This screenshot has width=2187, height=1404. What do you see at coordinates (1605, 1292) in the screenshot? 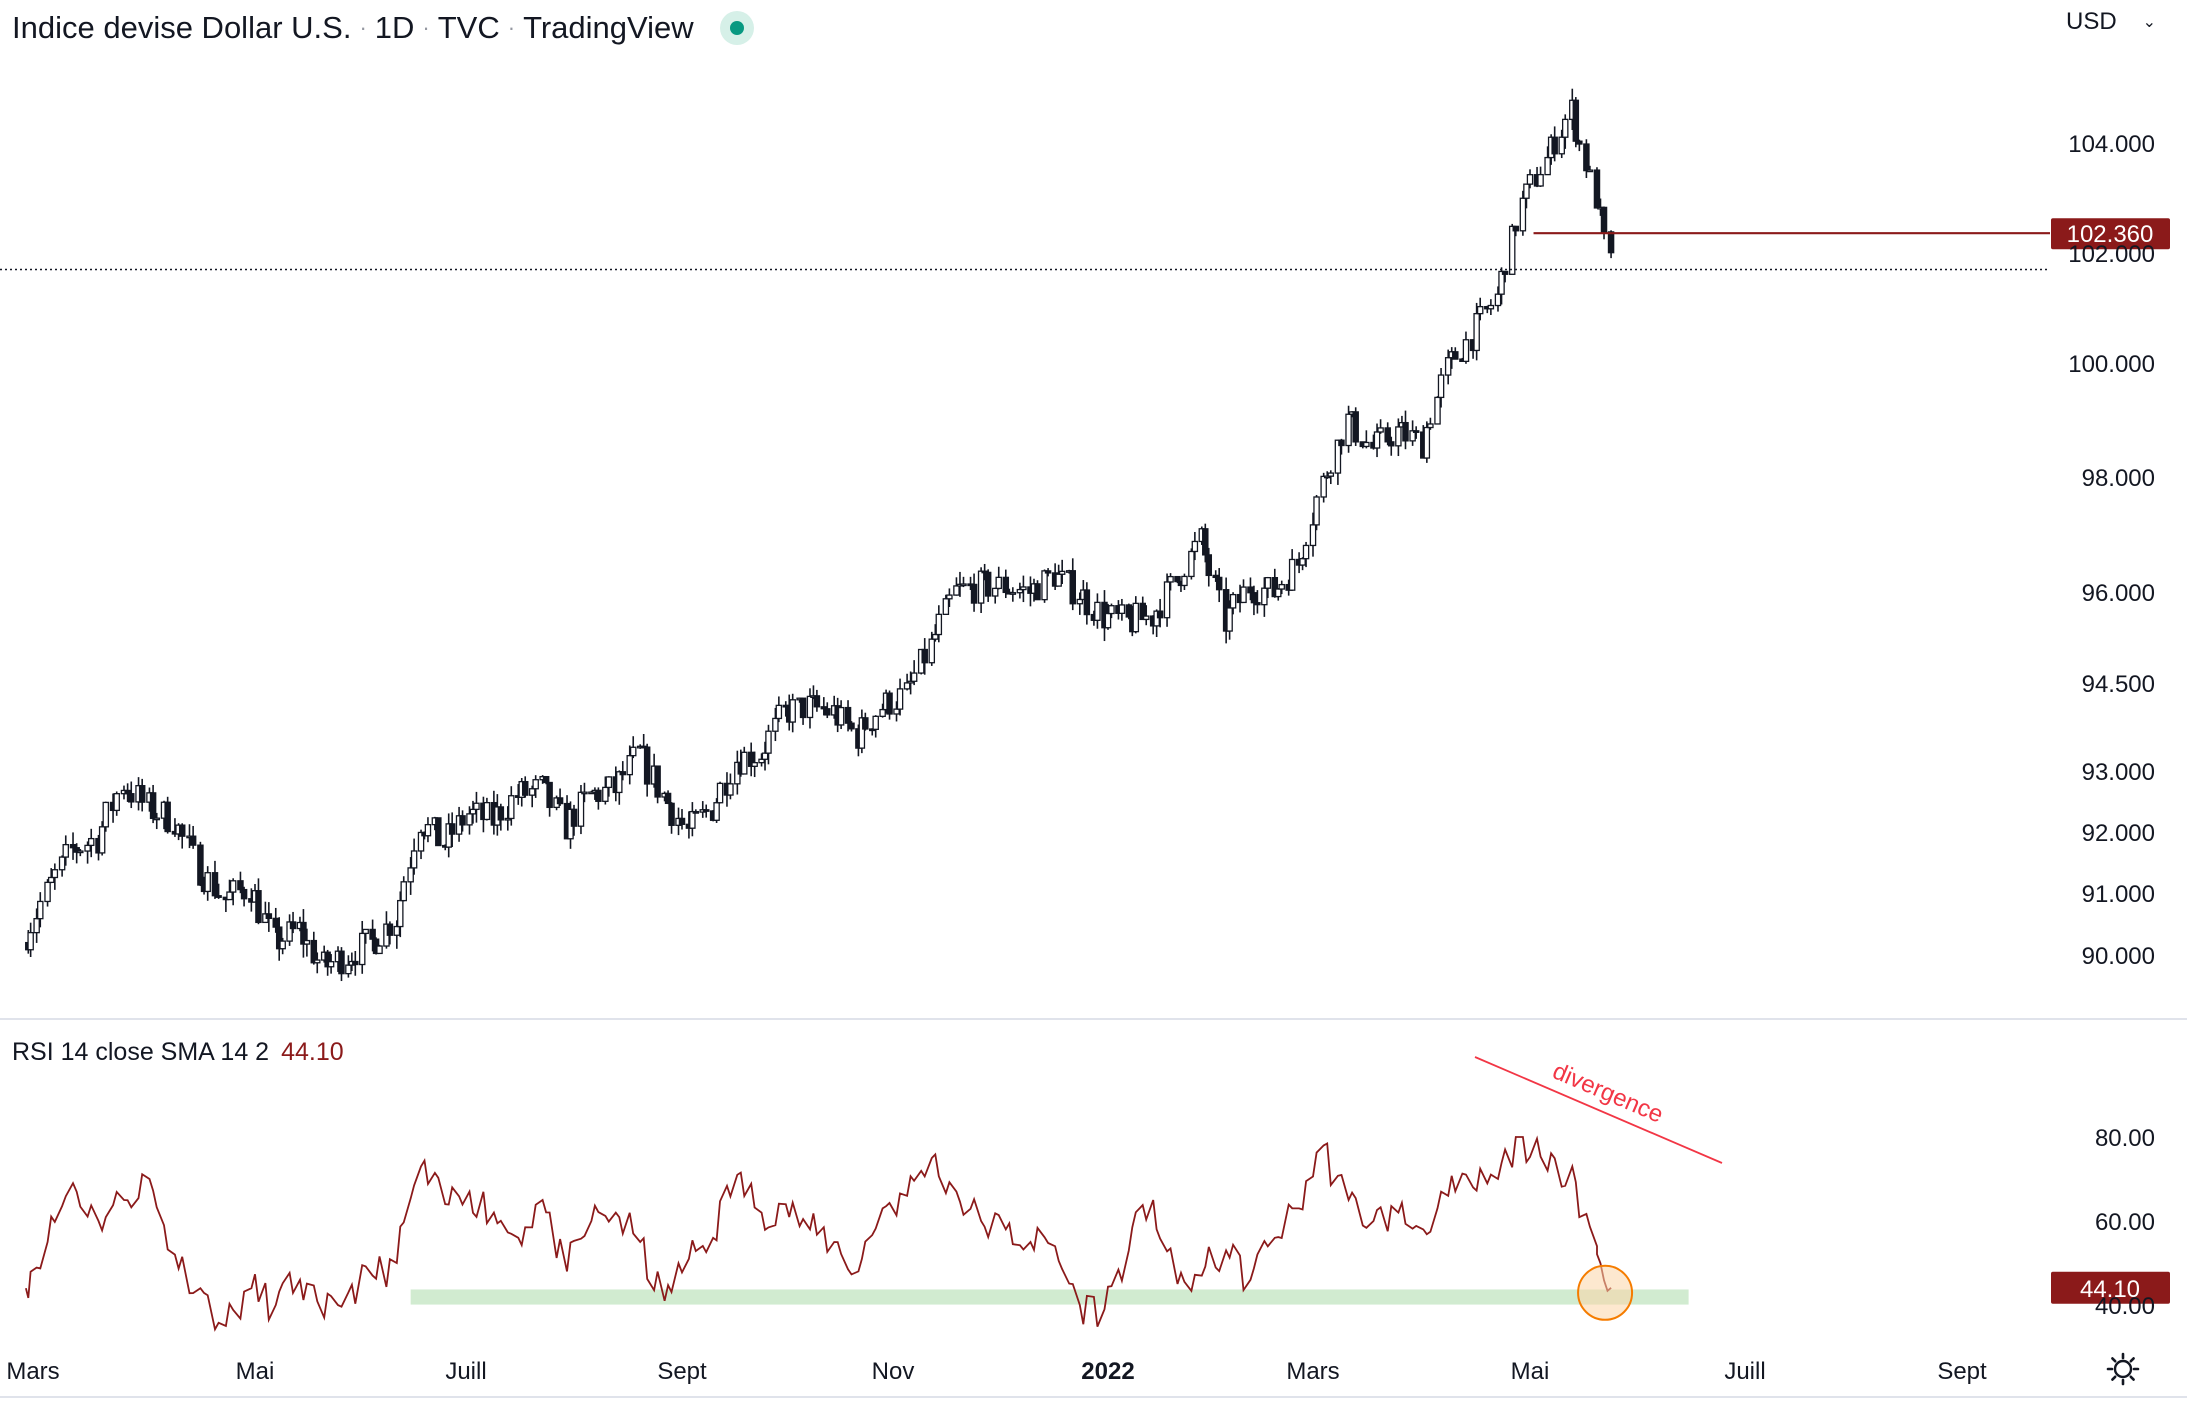
I see `rsi-highlight-circle` at bounding box center [1605, 1292].